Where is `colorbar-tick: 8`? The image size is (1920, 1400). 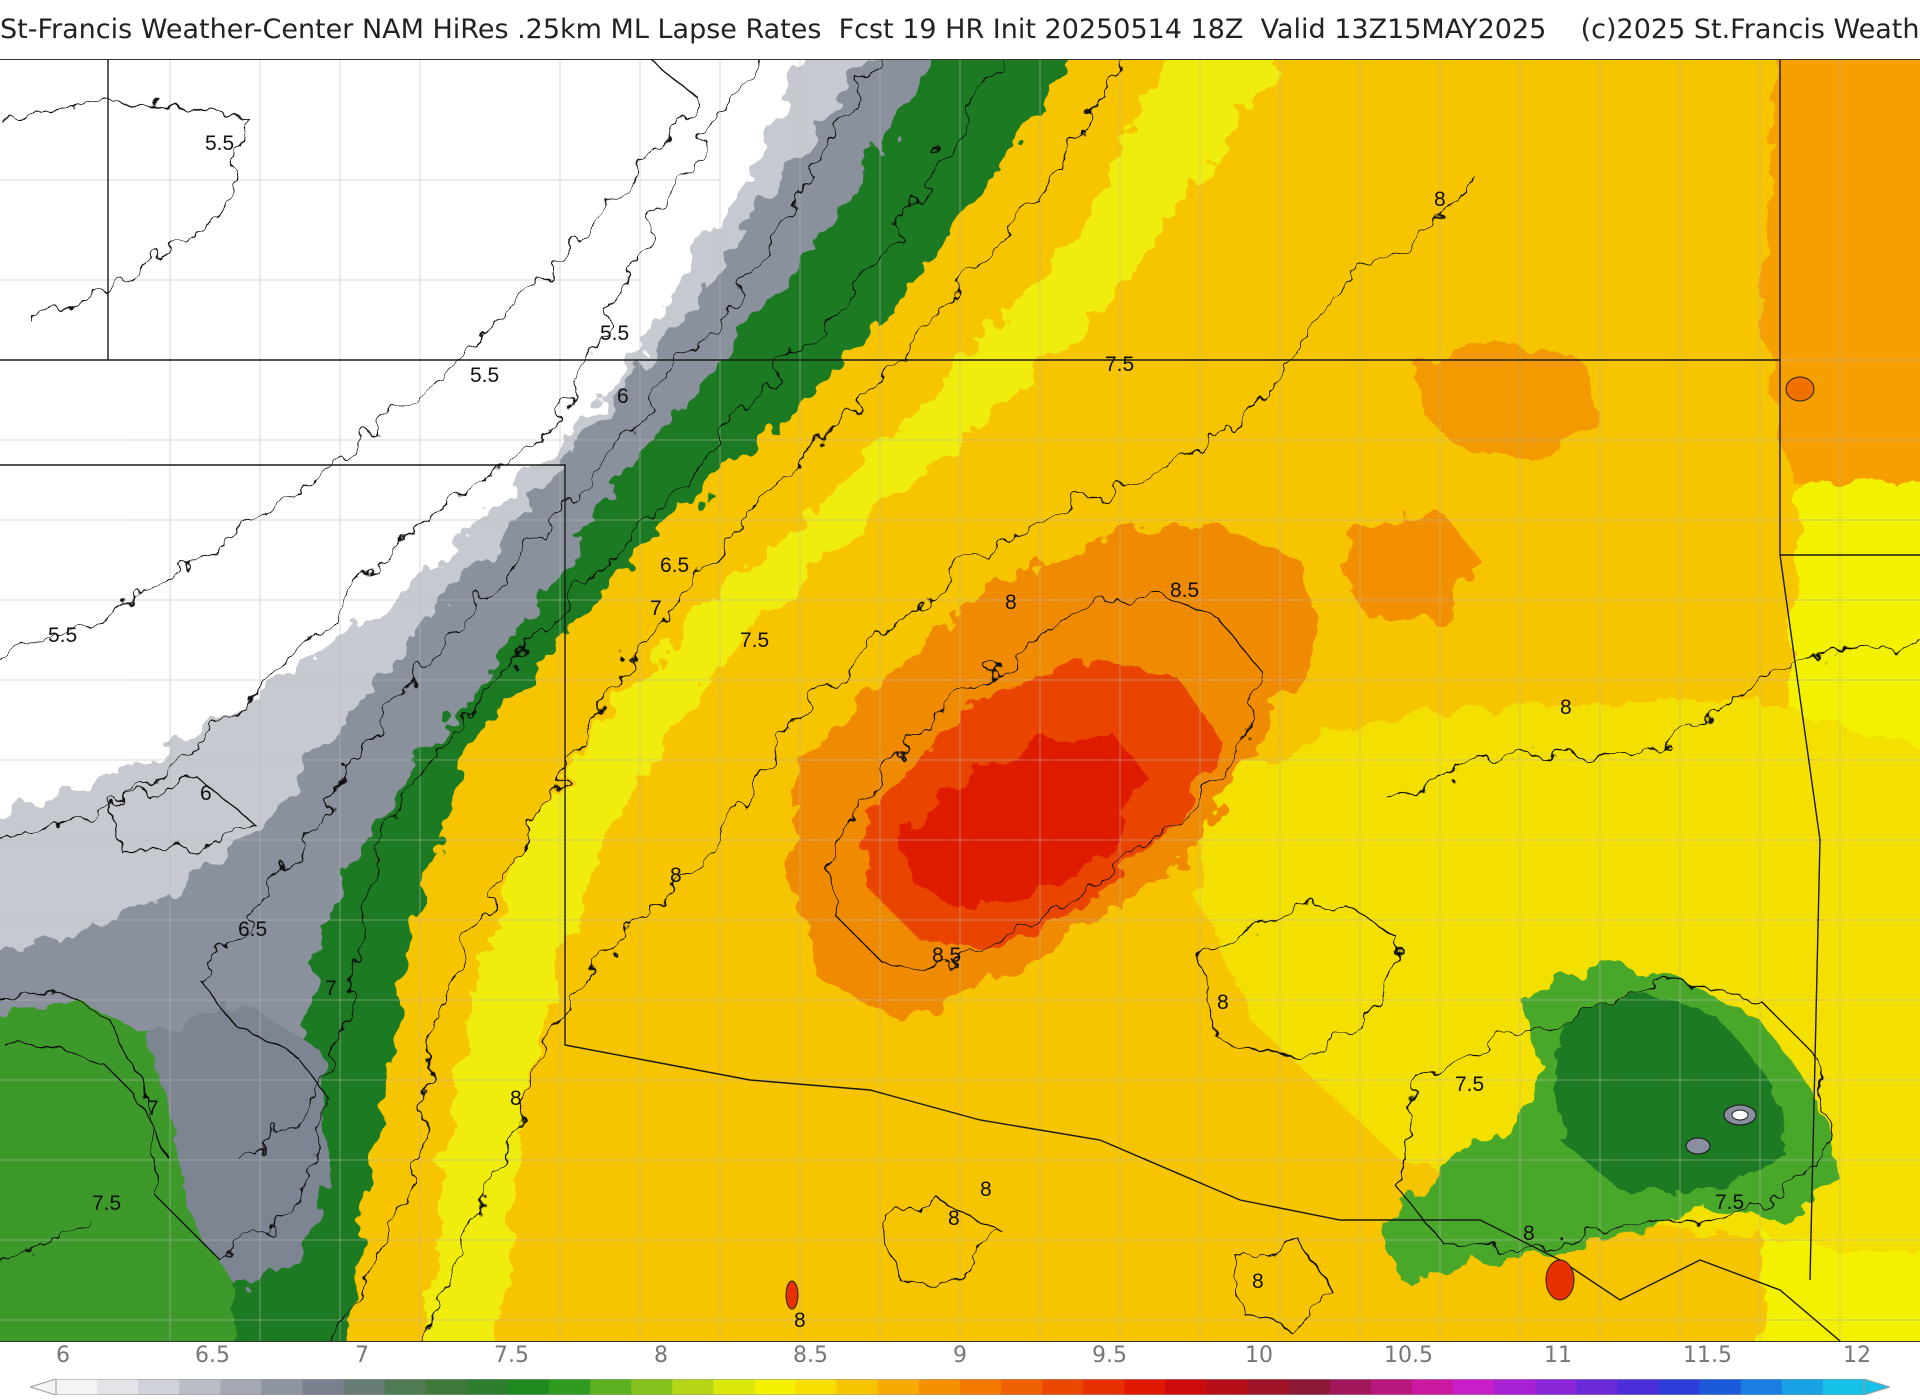
colorbar-tick: 8 is located at coordinates (661, 1355).